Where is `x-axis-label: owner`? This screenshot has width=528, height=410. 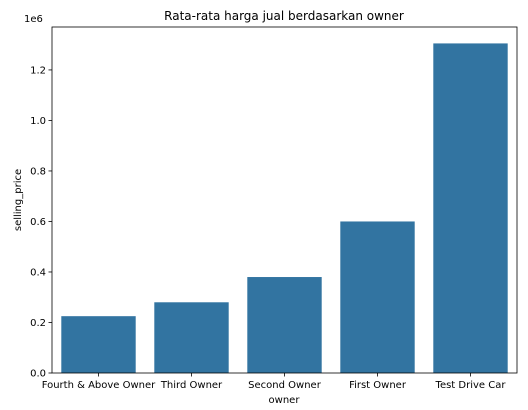 x-axis-label: owner is located at coordinates (285, 400).